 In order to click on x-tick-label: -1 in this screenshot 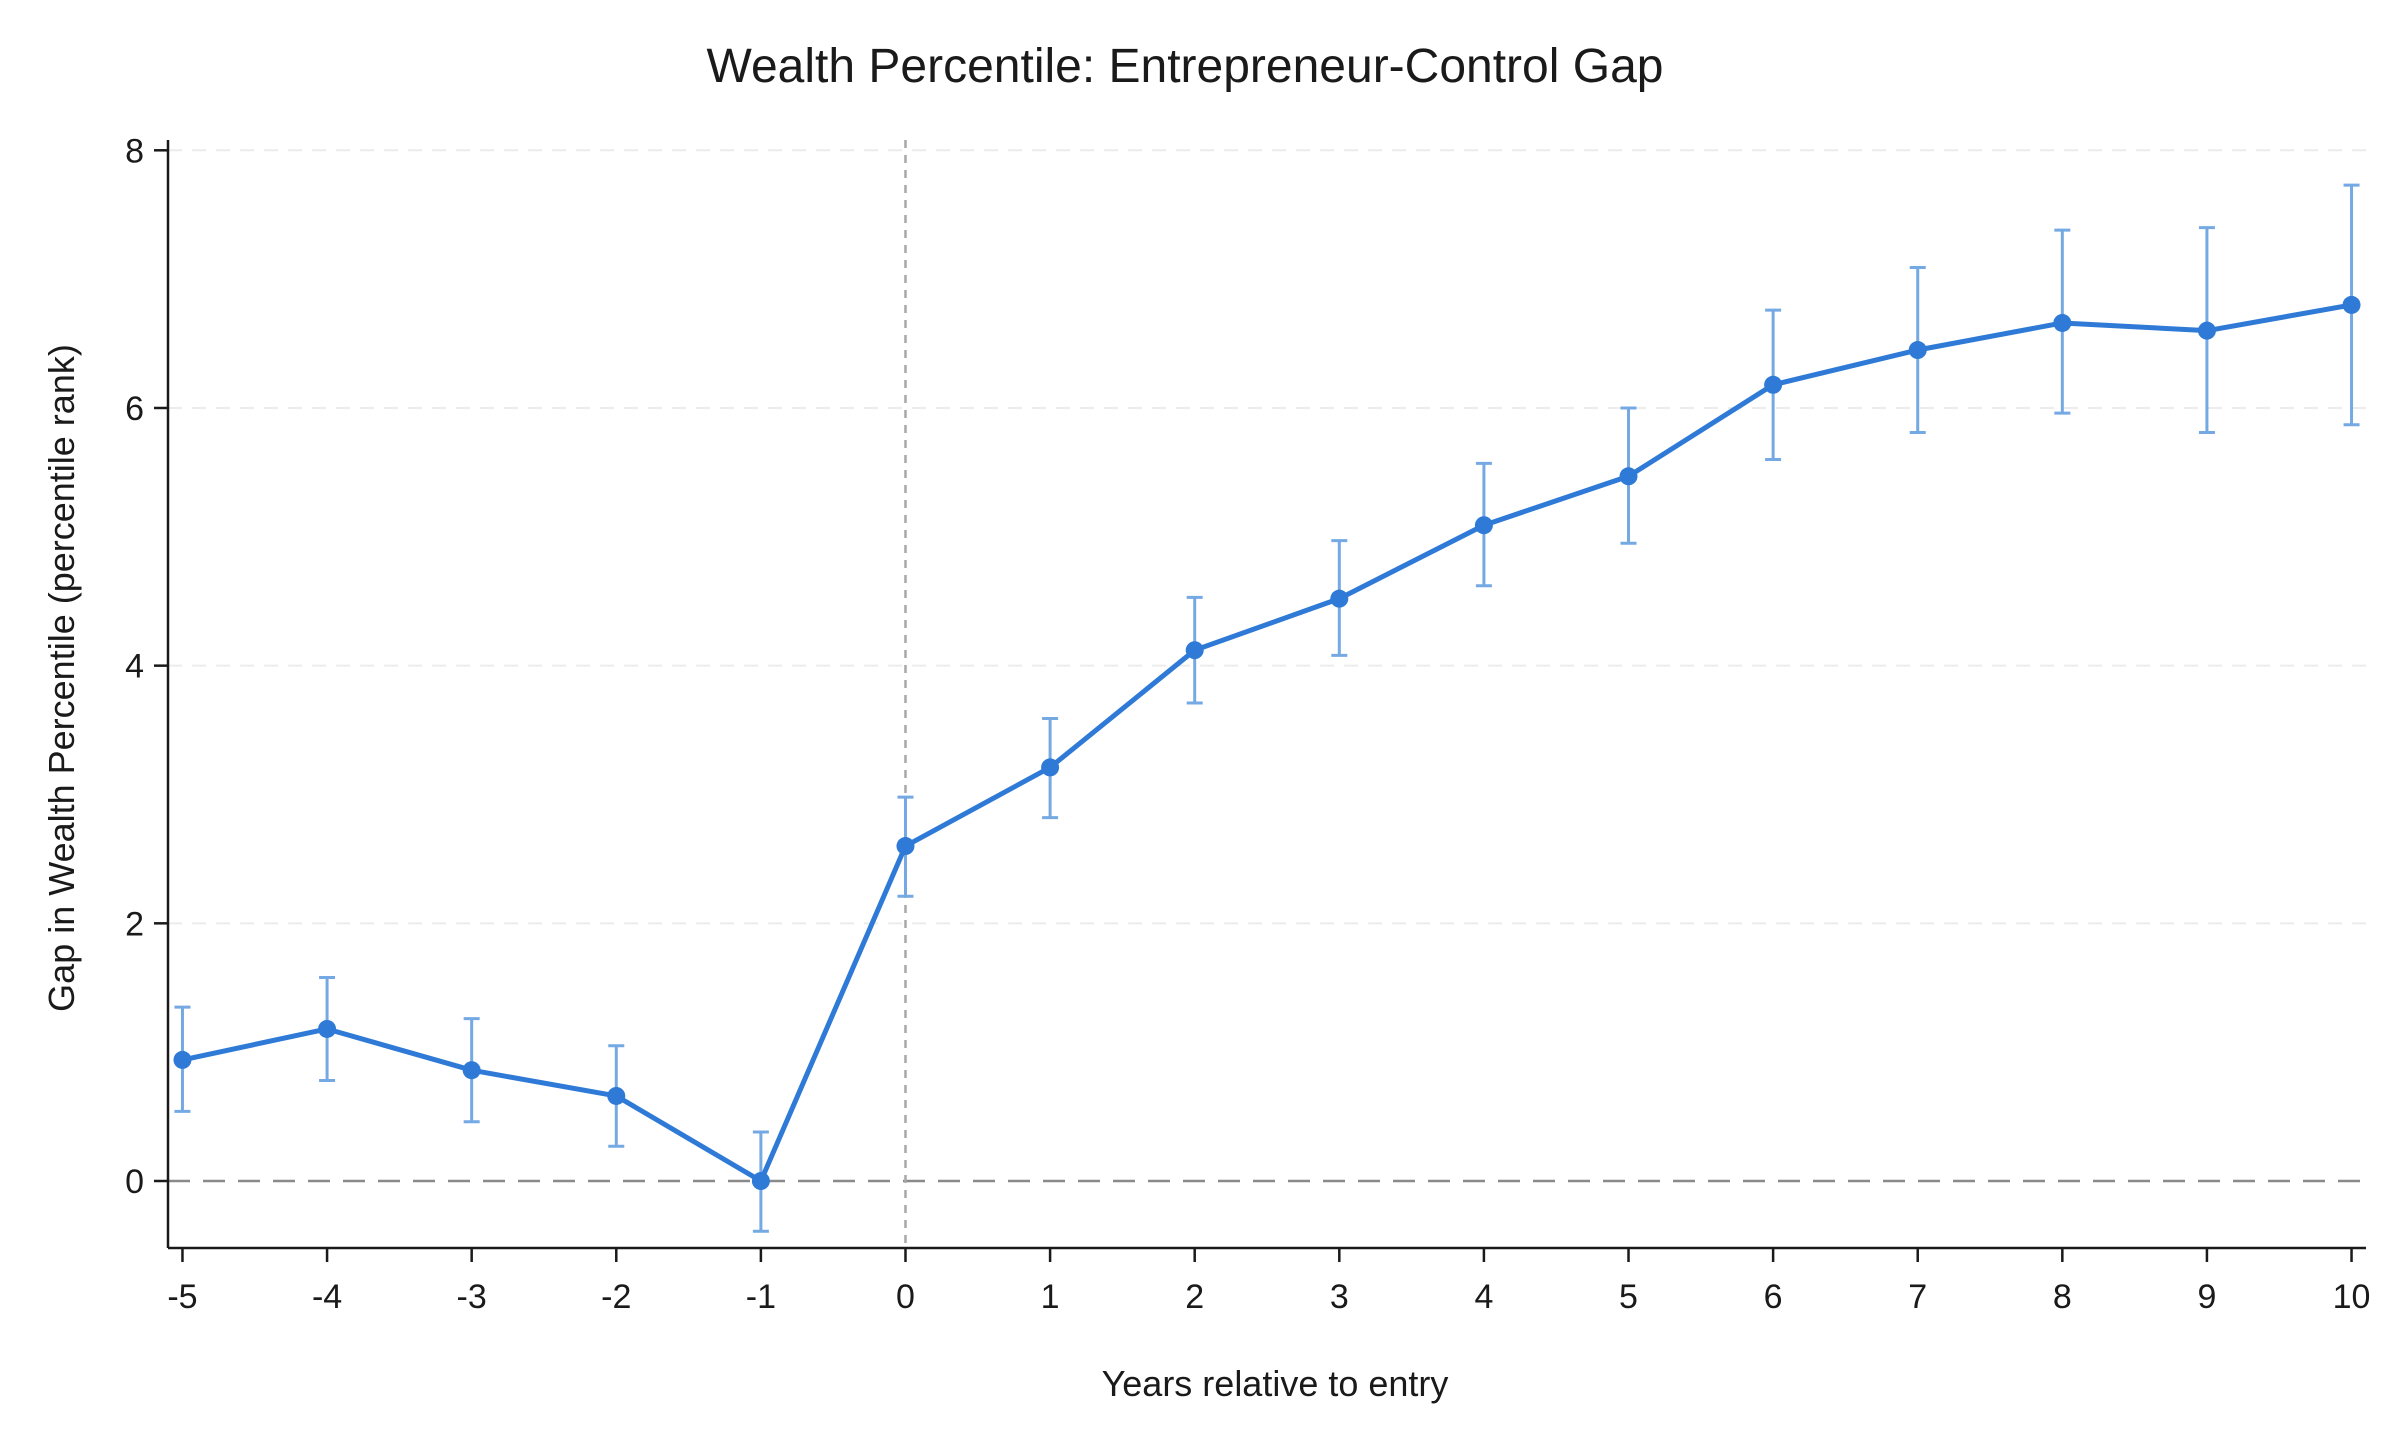, I will do `click(761, 1297)`.